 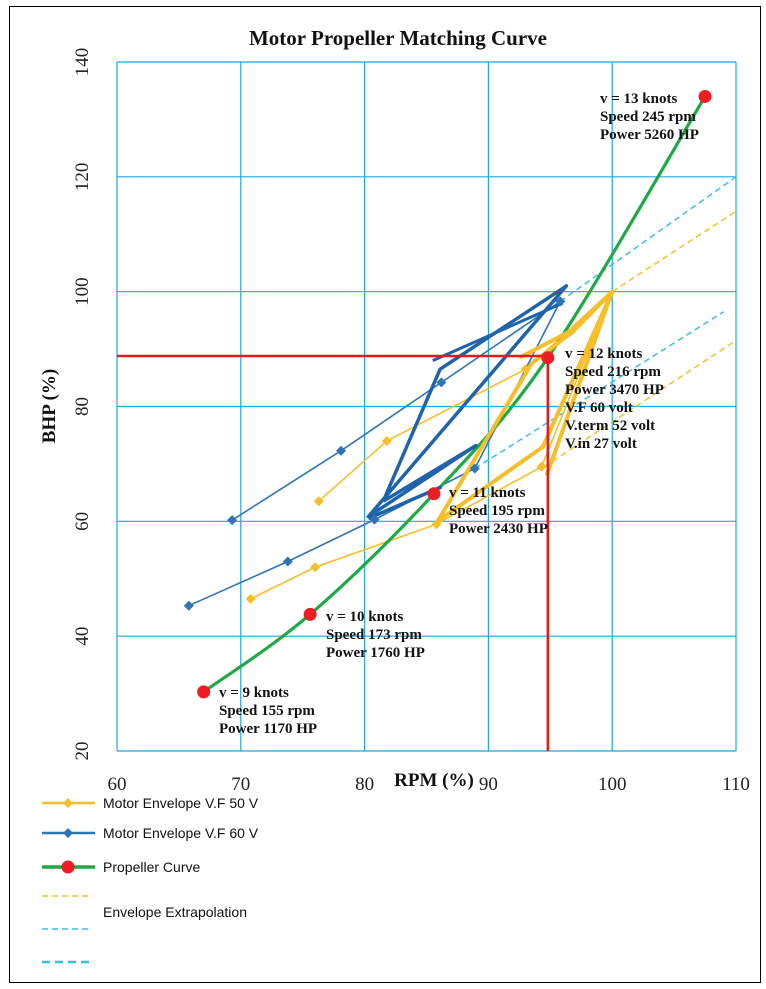 What do you see at coordinates (82, 177) in the screenshot?
I see `y-tick-label-5: 120` at bounding box center [82, 177].